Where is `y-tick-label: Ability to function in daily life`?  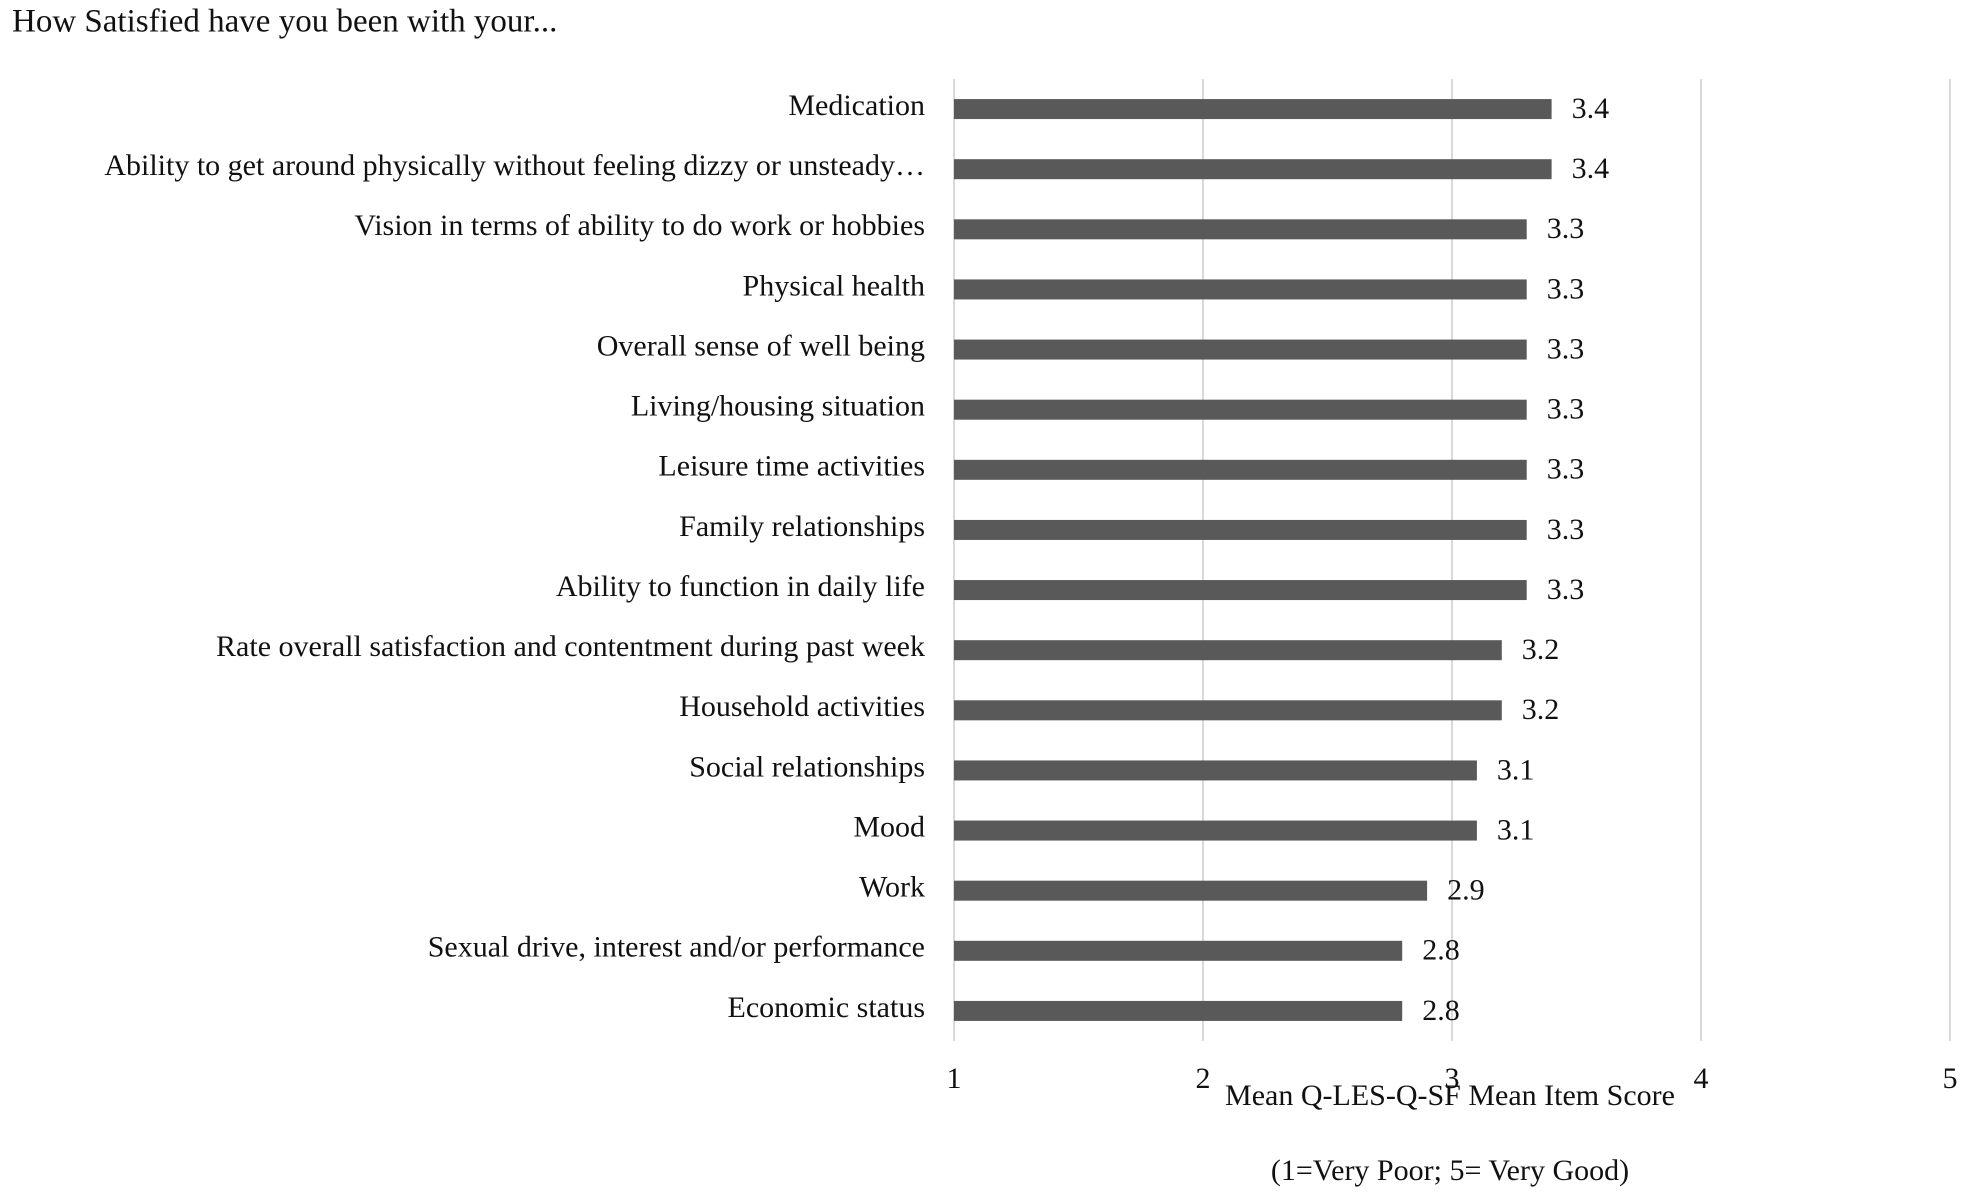
y-tick-label: Ability to function in daily life is located at coordinates (740, 586).